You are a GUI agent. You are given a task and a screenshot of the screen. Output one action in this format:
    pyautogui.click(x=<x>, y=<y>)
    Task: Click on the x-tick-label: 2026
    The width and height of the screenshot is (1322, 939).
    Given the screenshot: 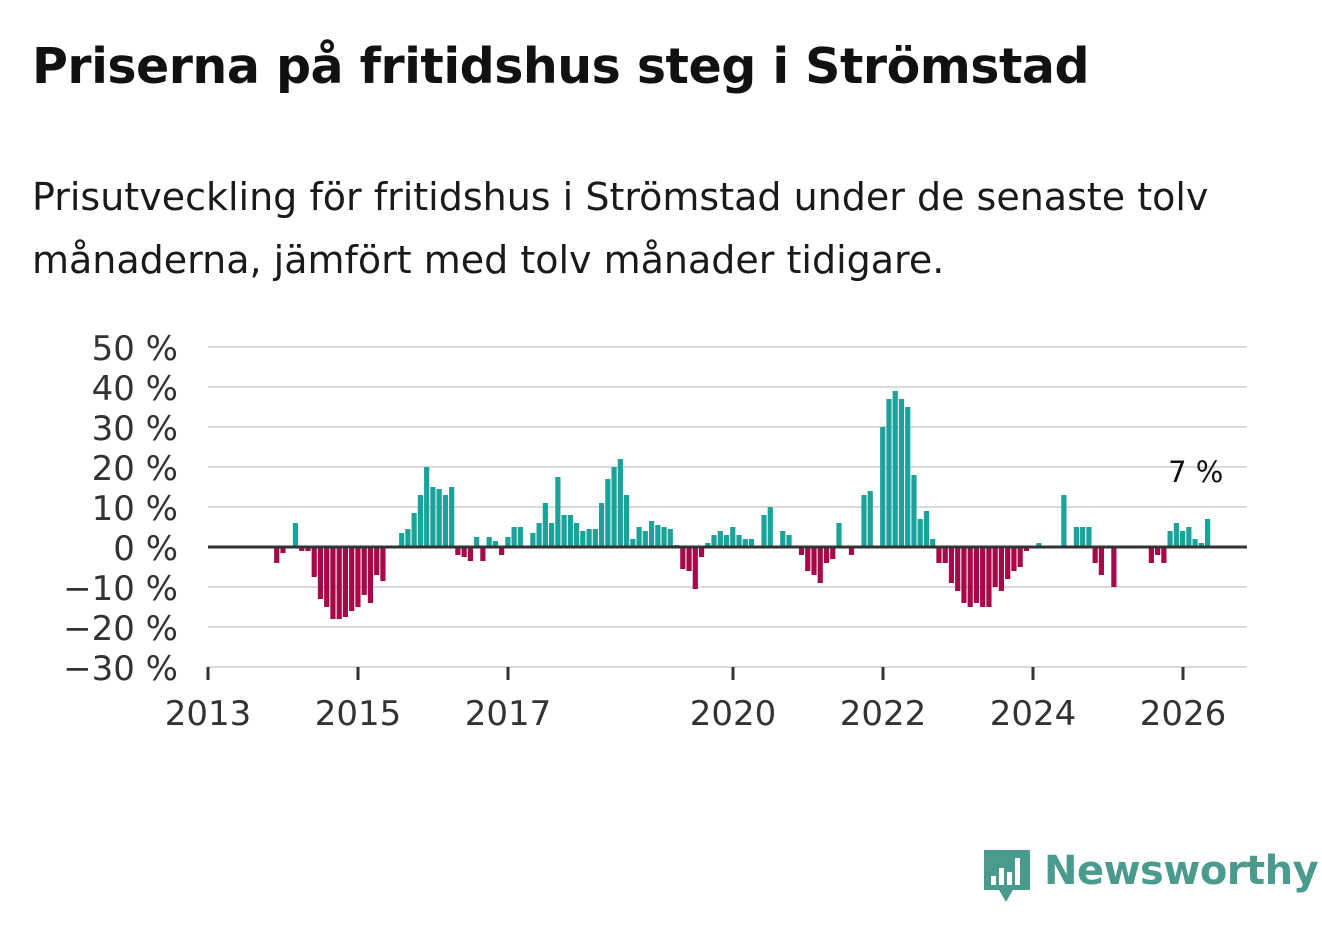 What is the action you would take?
    pyautogui.click(x=1183, y=714)
    